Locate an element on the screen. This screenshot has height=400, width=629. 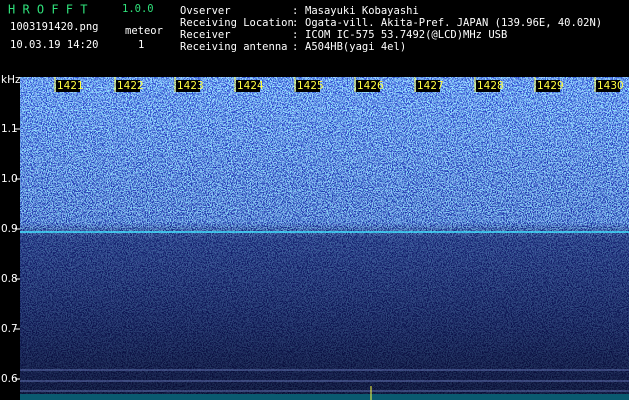
info-value: Masayuki Kobayashi is located at coordinates (362, 11).